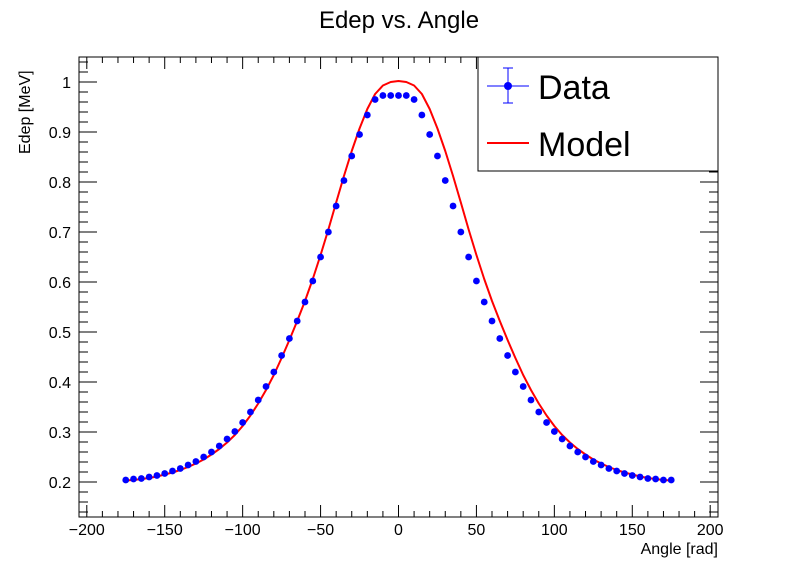 The width and height of the screenshot is (798, 575). What do you see at coordinates (632, 530) in the screenshot?
I see `x-tick-label: 150` at bounding box center [632, 530].